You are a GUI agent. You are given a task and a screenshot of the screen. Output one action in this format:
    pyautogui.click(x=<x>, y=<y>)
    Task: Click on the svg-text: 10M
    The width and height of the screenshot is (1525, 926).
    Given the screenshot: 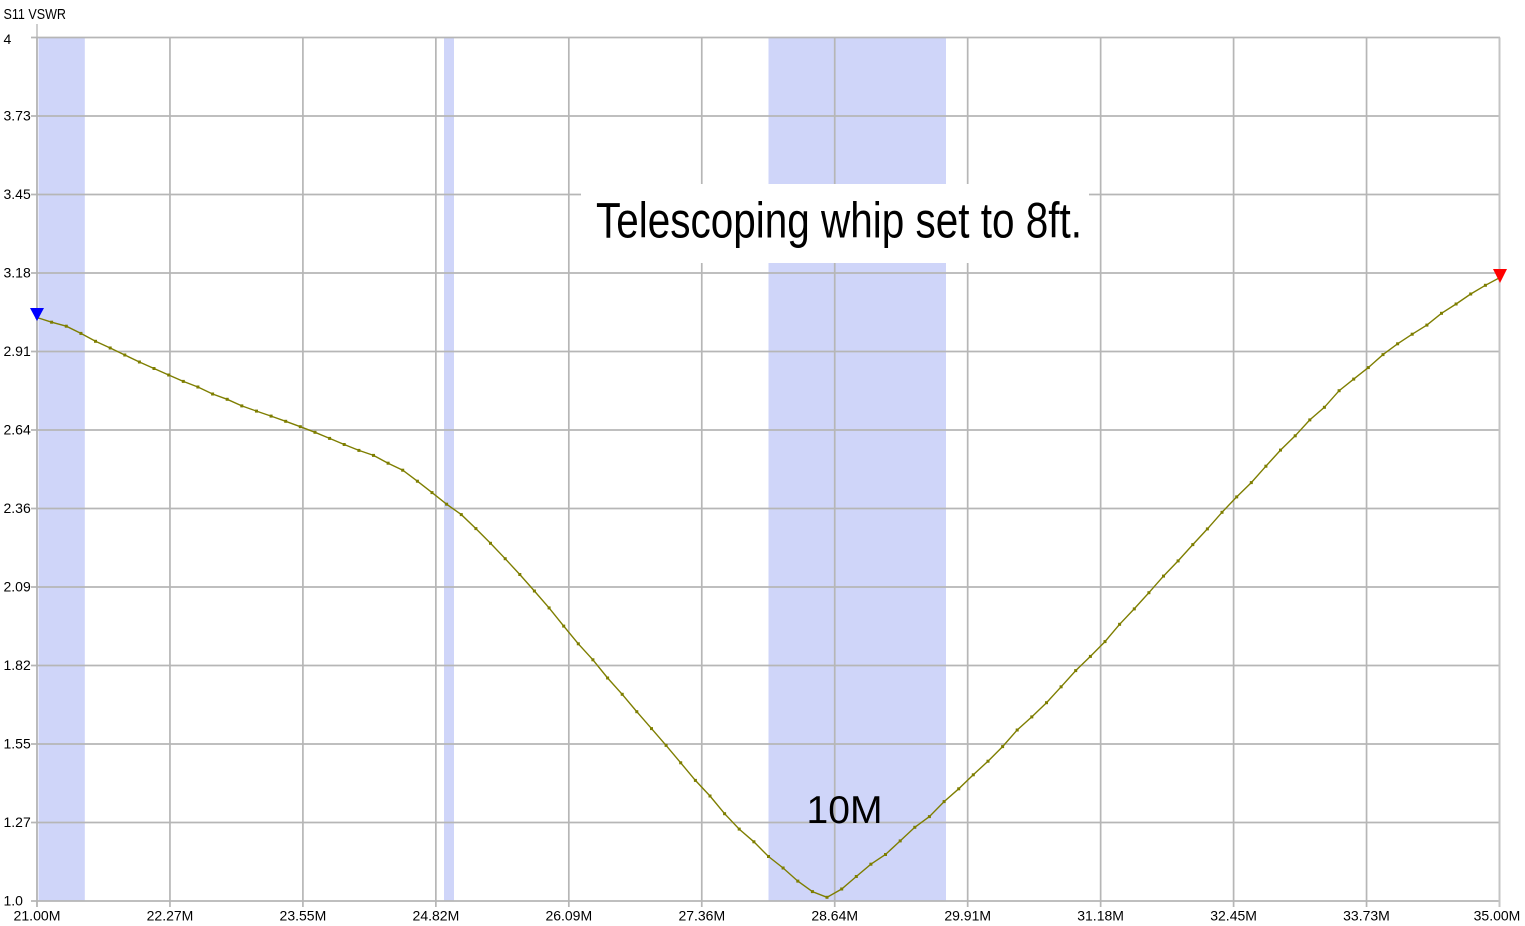 What is the action you would take?
    pyautogui.click(x=845, y=810)
    